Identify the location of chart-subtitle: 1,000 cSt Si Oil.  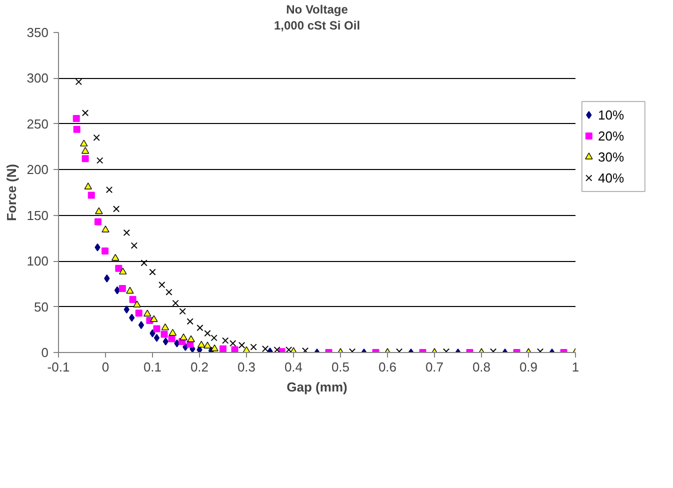
(317, 25).